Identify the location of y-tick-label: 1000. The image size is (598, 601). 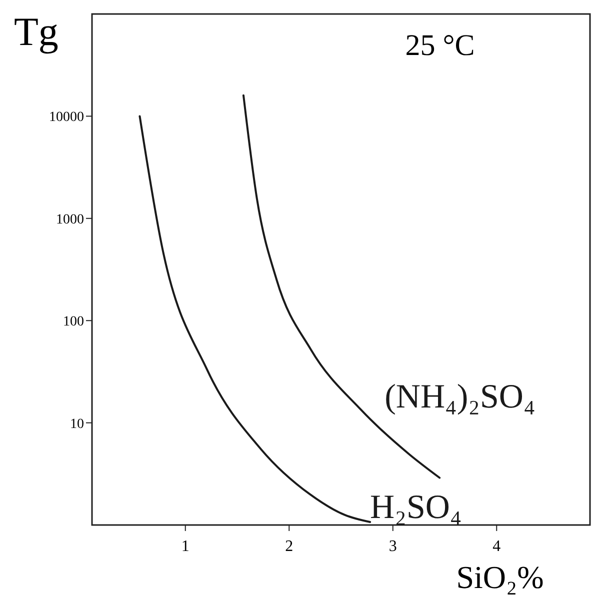
(70, 220).